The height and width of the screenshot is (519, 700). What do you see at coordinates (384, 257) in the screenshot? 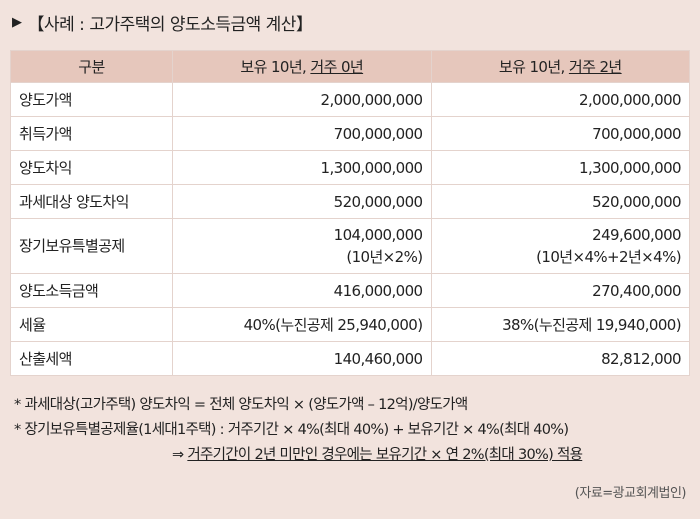
I see `cell-formula: (10년×2%)` at bounding box center [384, 257].